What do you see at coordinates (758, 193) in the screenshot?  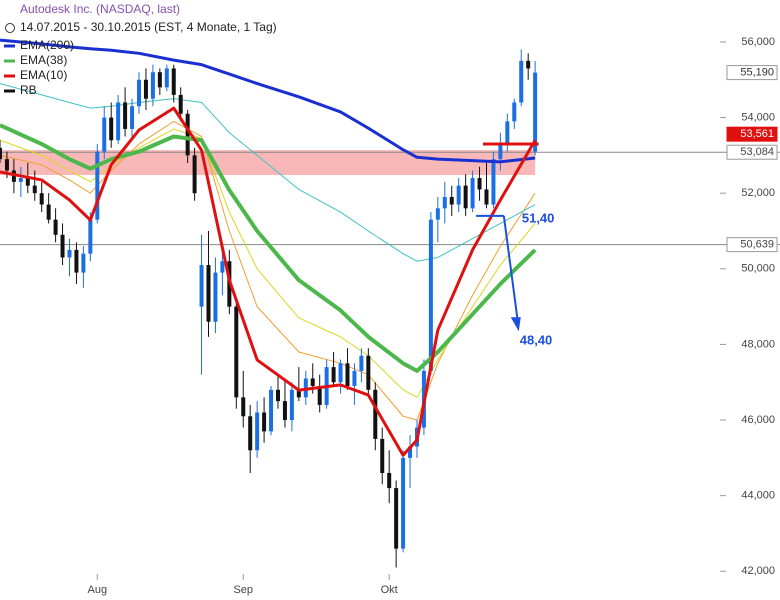 I see `y-tick-label: 52,000` at bounding box center [758, 193].